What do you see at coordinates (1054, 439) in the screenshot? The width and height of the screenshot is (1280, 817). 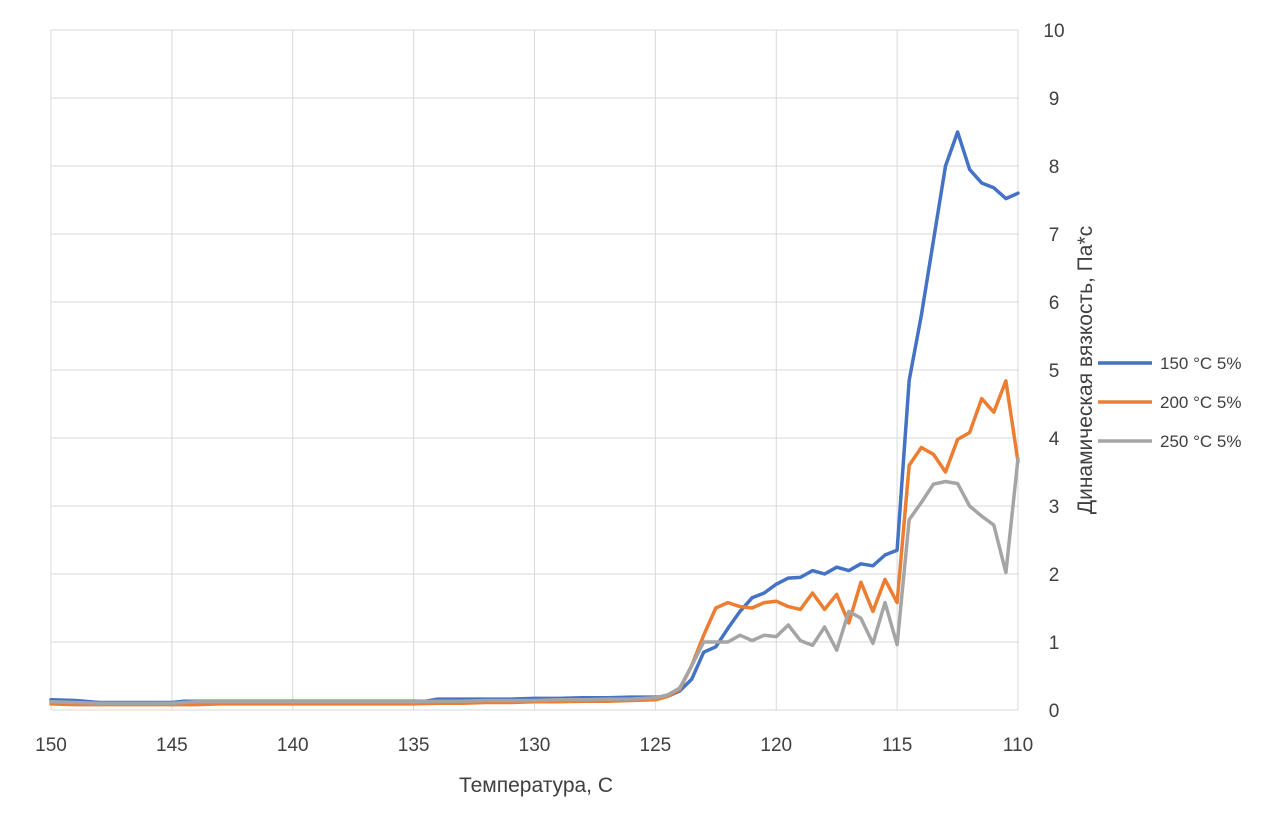 I see `y-tick-label: 4` at bounding box center [1054, 439].